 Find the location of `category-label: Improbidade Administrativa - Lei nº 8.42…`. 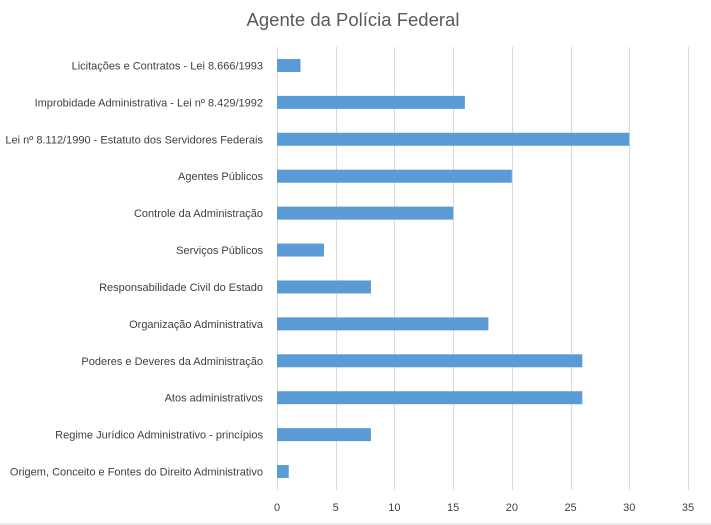

category-label: Improbidade Administrativa - Lei nº 8.42… is located at coordinates (149, 103).